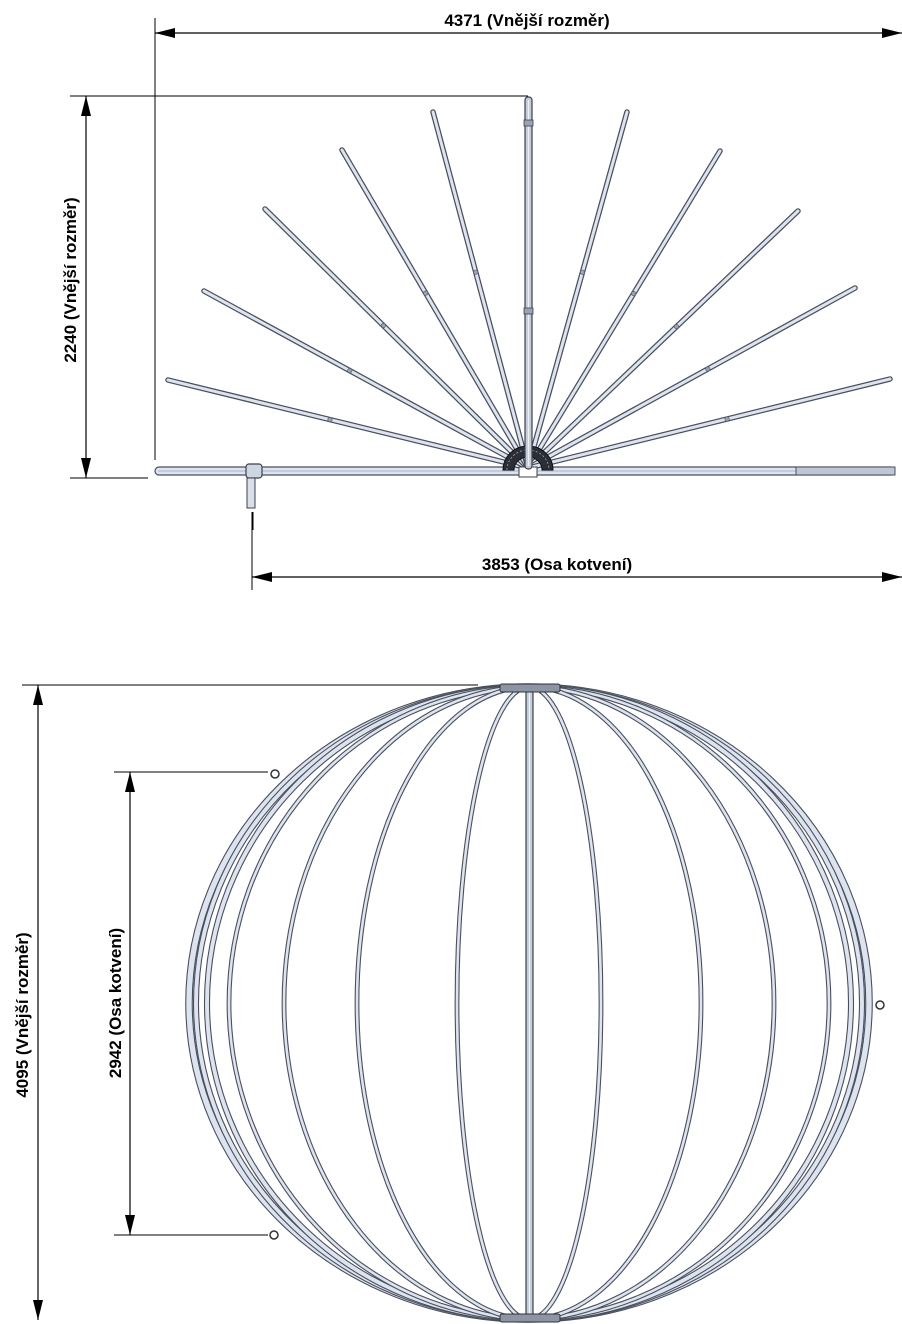 Image resolution: width=902 pixels, height=1324 pixels. I want to click on dim-top-height-label: 2240 (Vnější rozměr), so click(70, 279).